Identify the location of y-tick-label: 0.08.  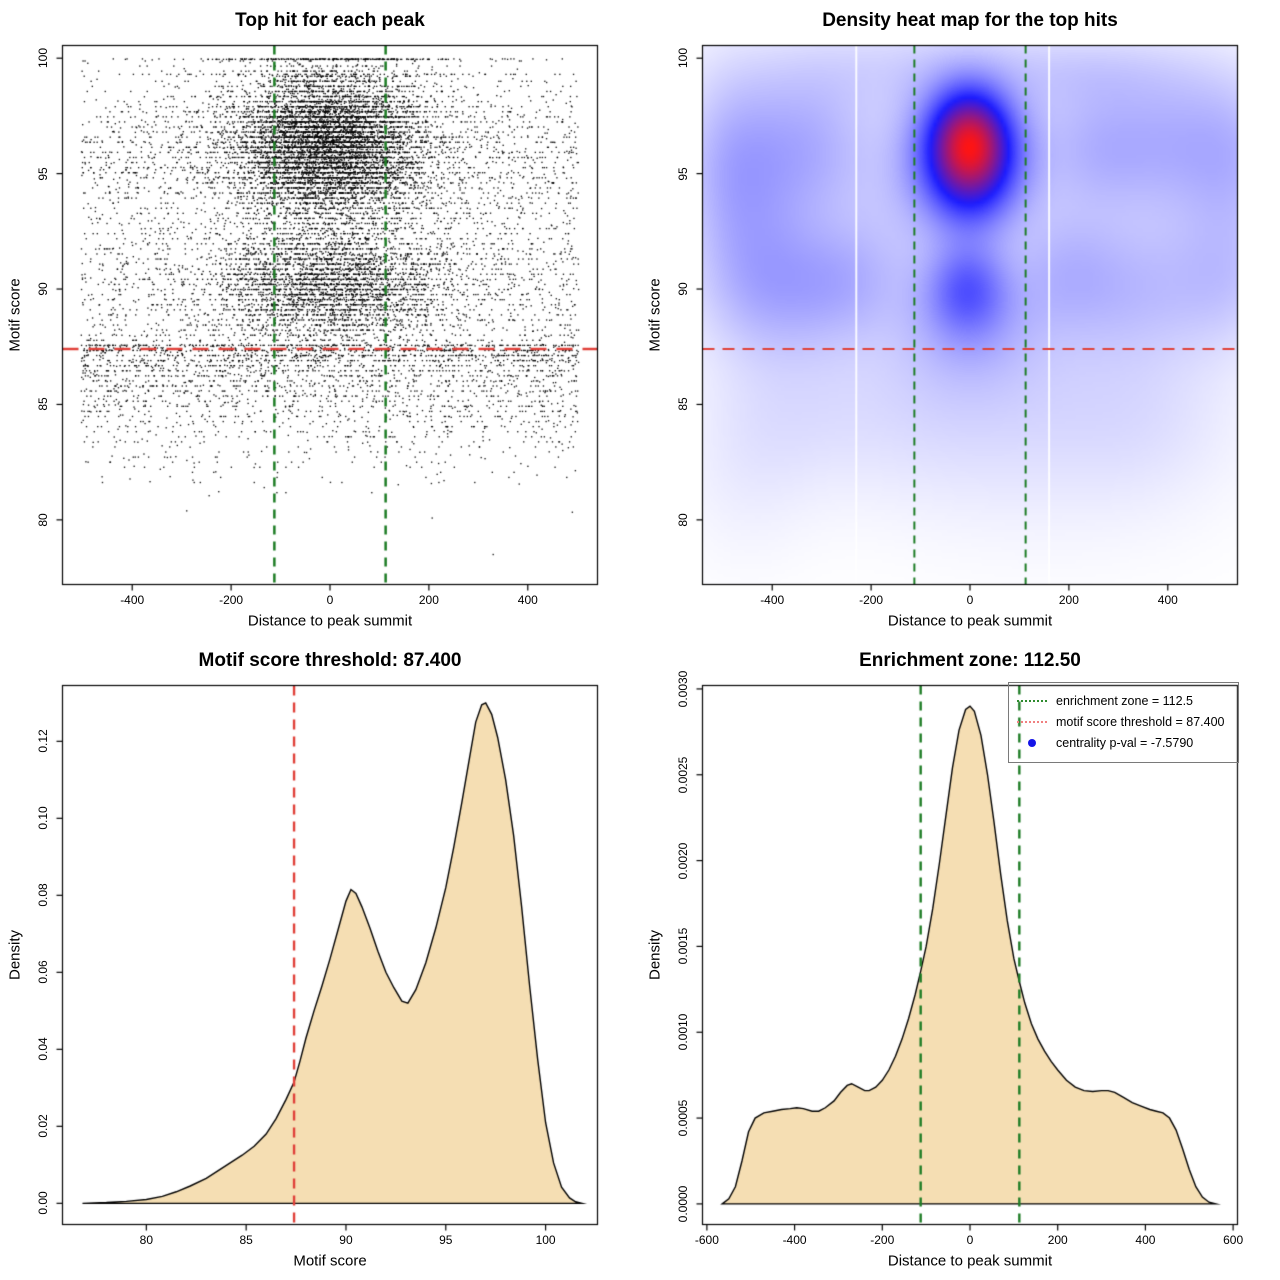
(42, 895).